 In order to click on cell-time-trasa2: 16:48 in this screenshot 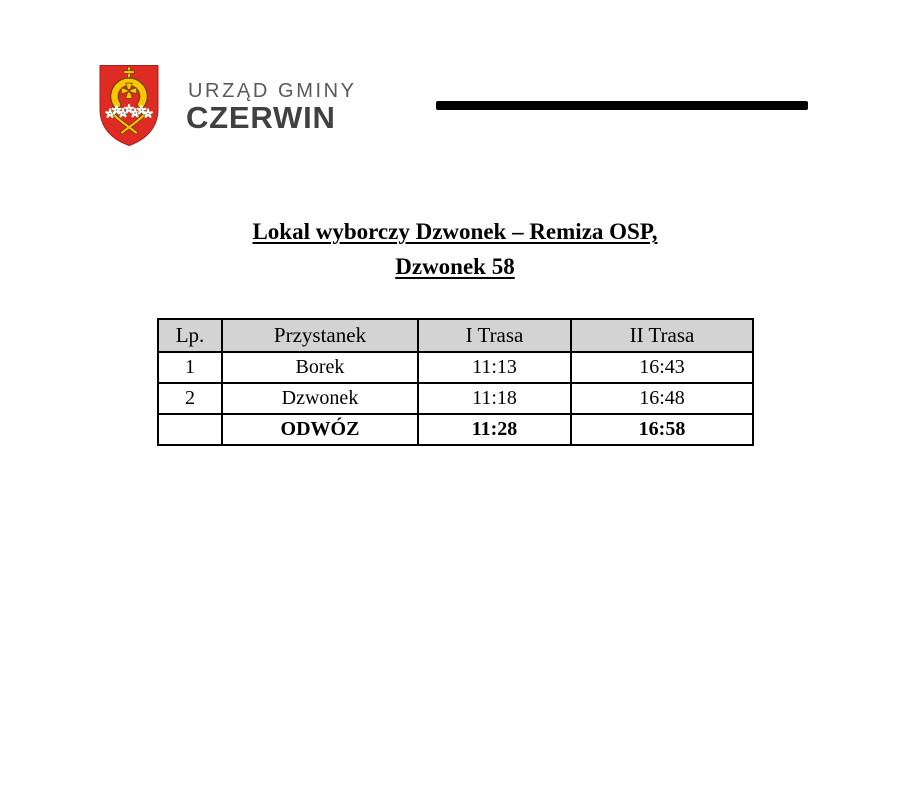, I will do `click(662, 398)`.